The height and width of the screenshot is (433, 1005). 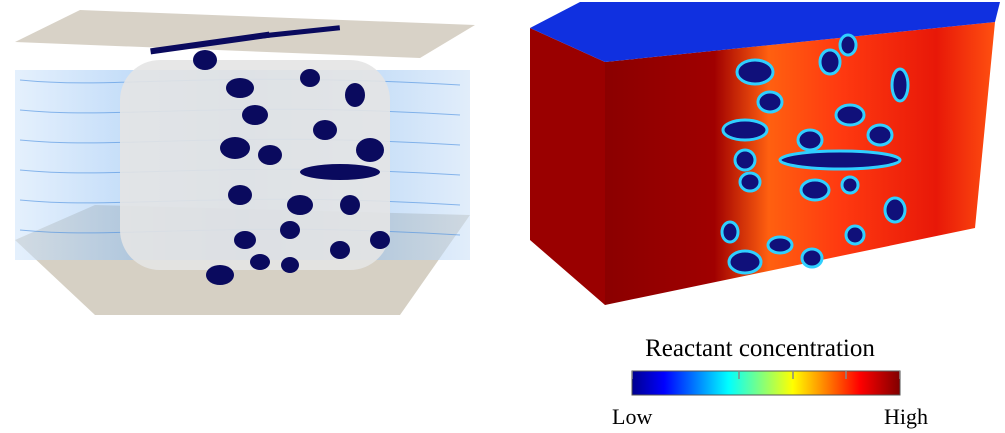 I want to click on high-label: High, so click(x=906, y=416).